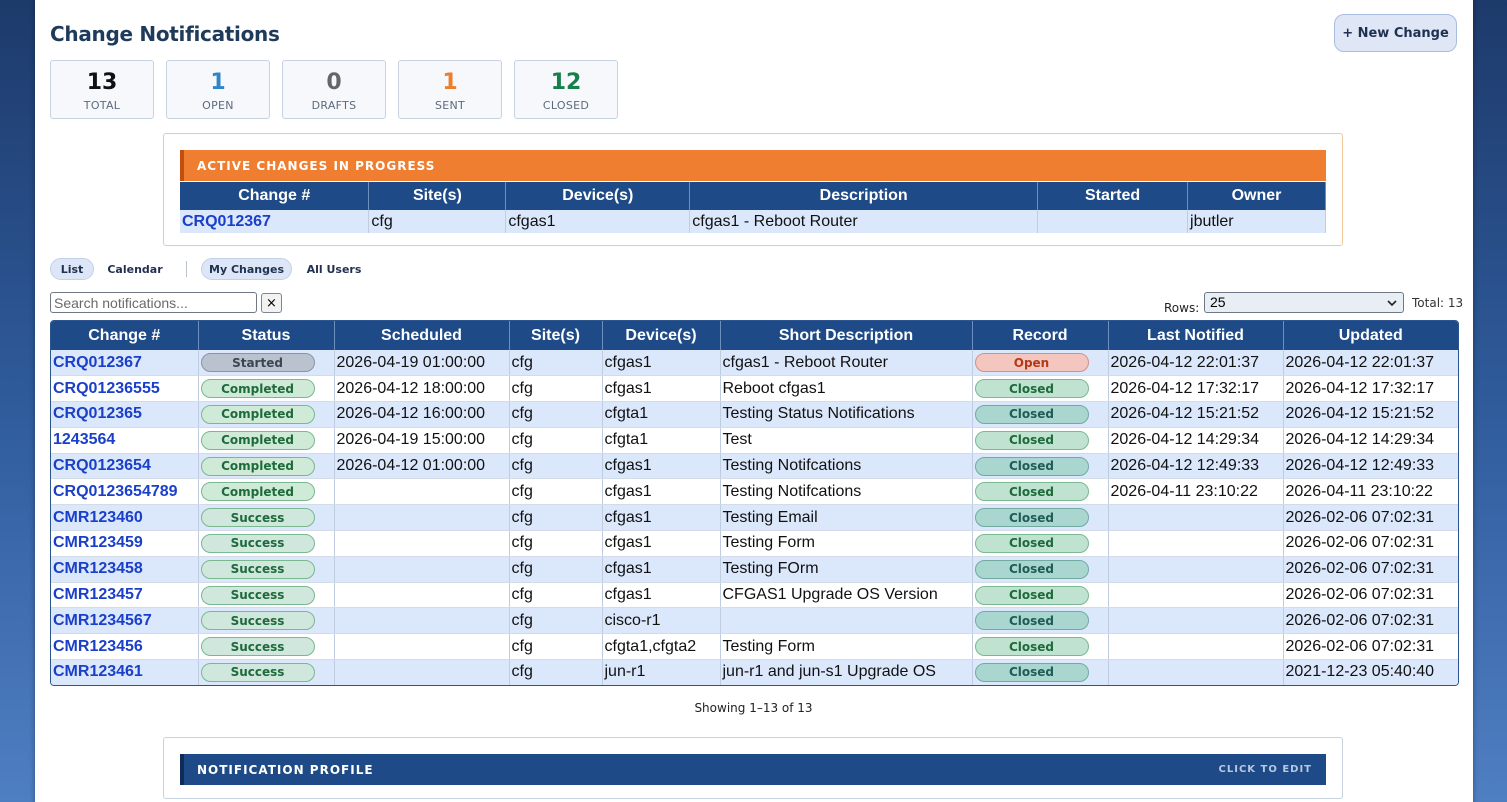  What do you see at coordinates (661, 363) in the screenshot?
I see `device-cell: cfgas1` at bounding box center [661, 363].